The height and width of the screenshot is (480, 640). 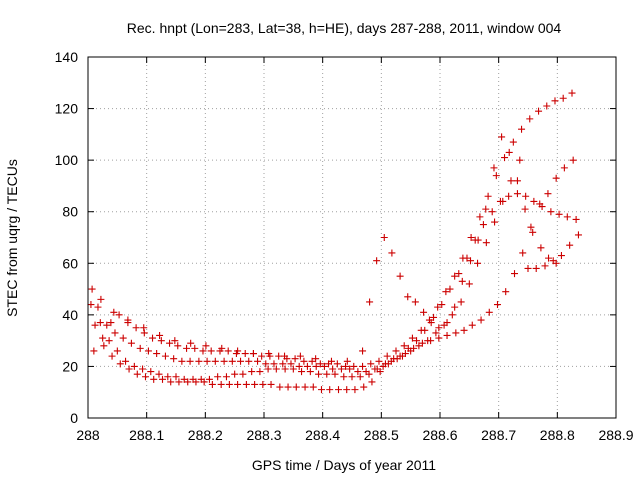 I want to click on y-tick-label: 20, so click(x=70, y=366).